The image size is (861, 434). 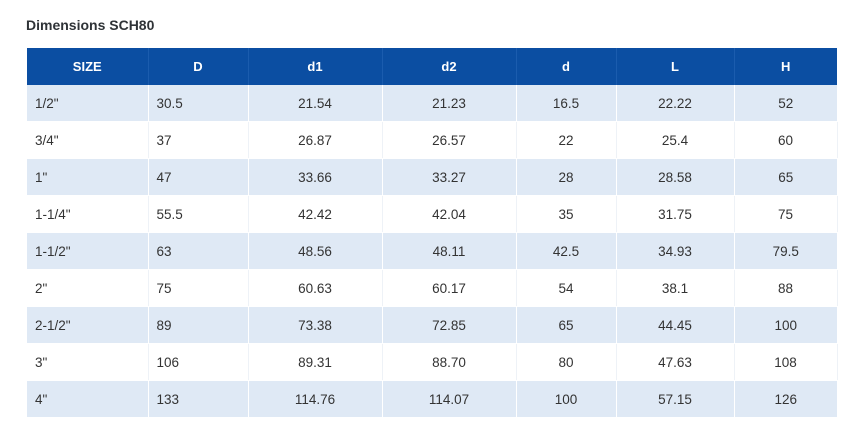 What do you see at coordinates (315, 325) in the screenshot?
I see `cell-d1: 73.38` at bounding box center [315, 325].